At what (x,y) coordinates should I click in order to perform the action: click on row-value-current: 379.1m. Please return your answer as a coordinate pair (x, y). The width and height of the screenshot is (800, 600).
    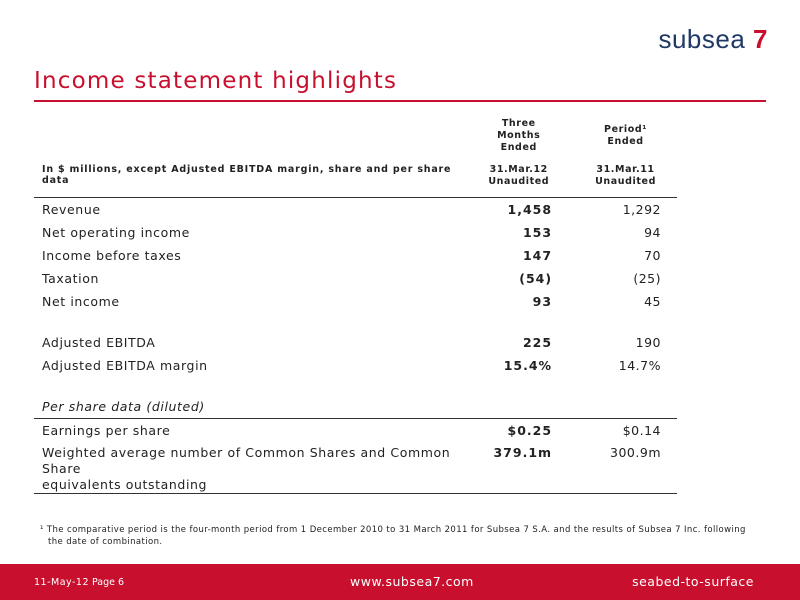
    Looking at the image, I should click on (519, 468).